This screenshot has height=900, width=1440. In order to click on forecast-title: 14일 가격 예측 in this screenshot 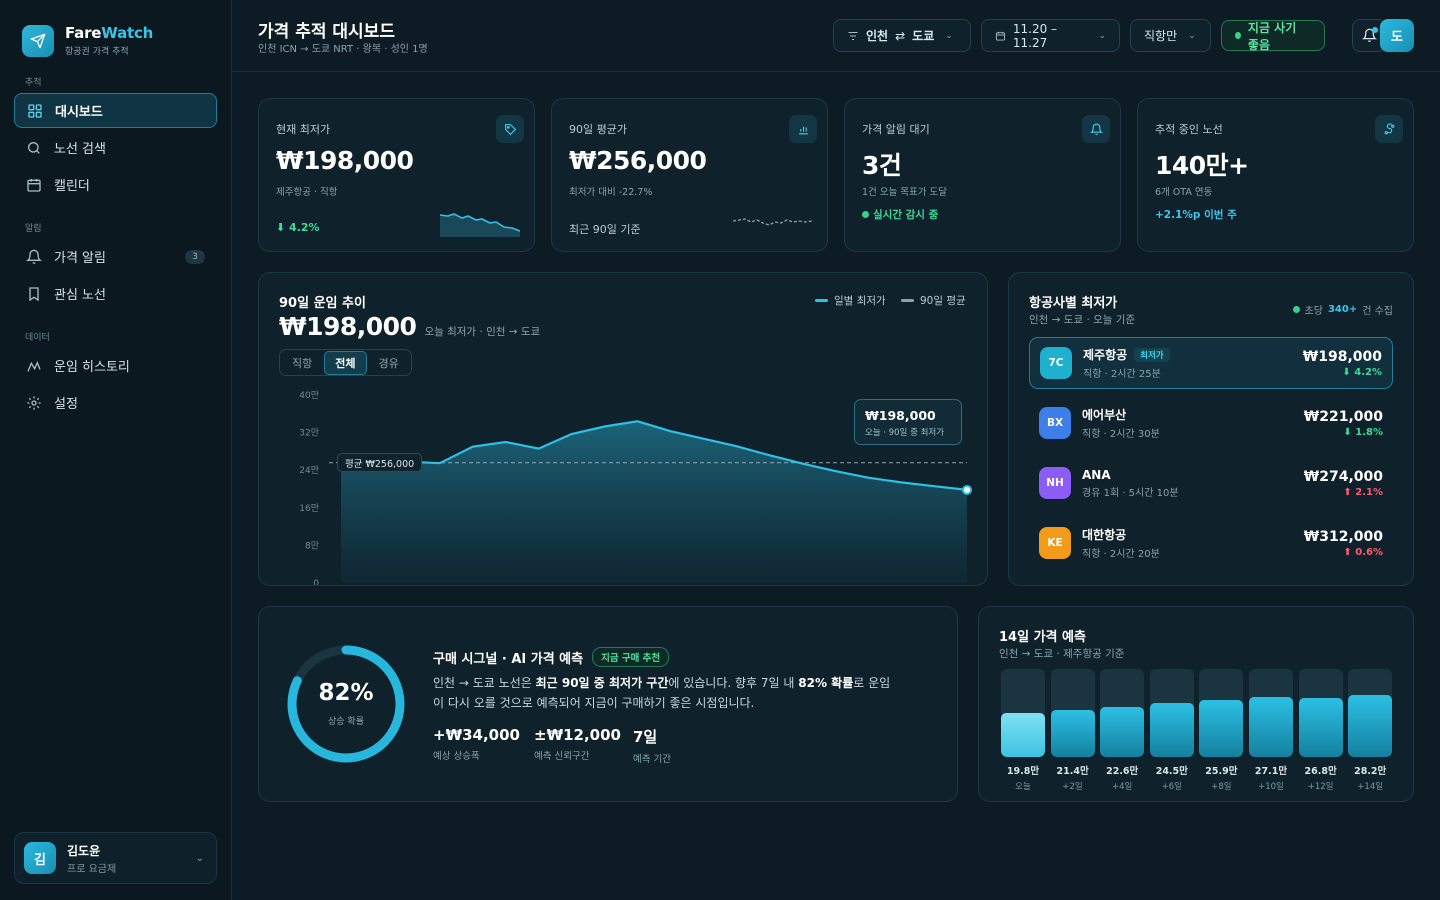, I will do `click(1042, 637)`.